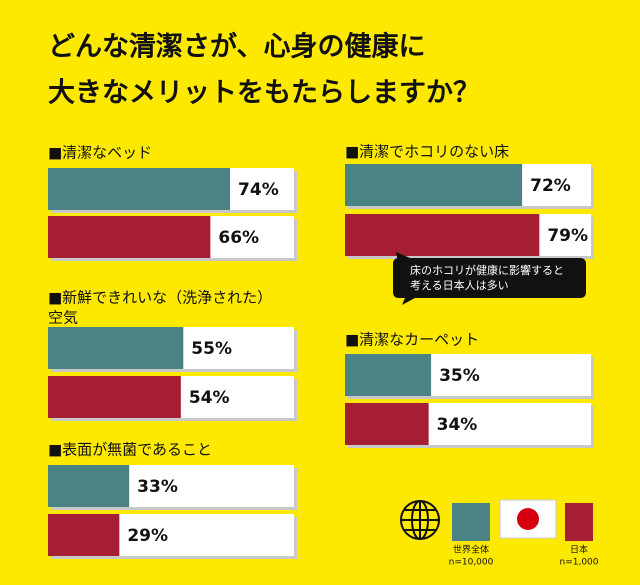 This screenshot has height=585, width=640. What do you see at coordinates (147, 536) in the screenshot?
I see `value-label: 29%` at bounding box center [147, 536].